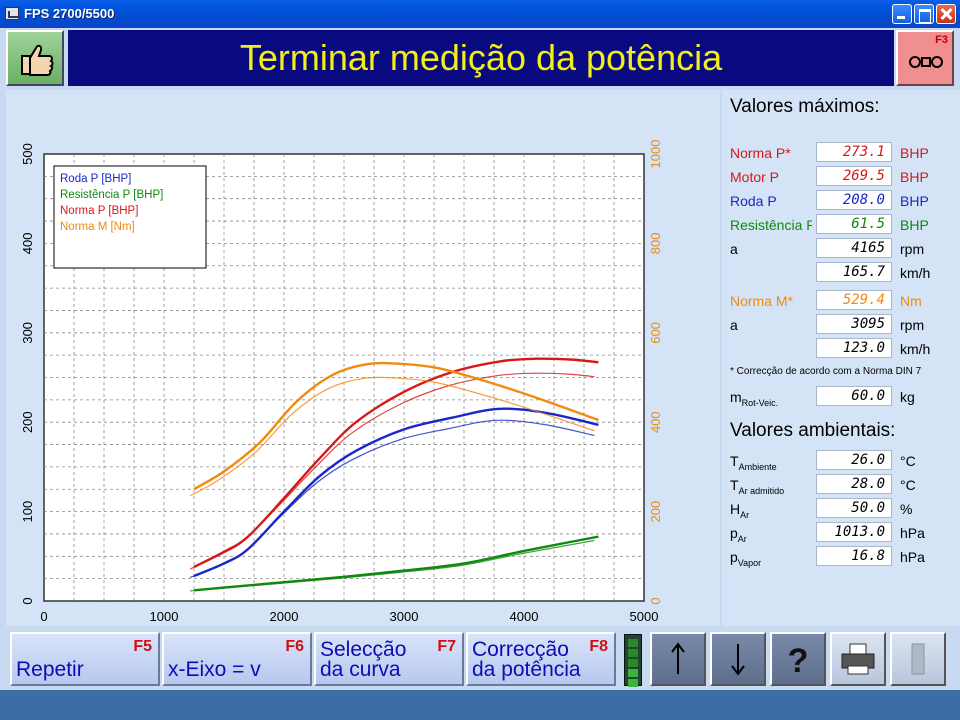 This screenshot has height=720, width=960. I want to click on max-value-unit: rpm, so click(912, 325).